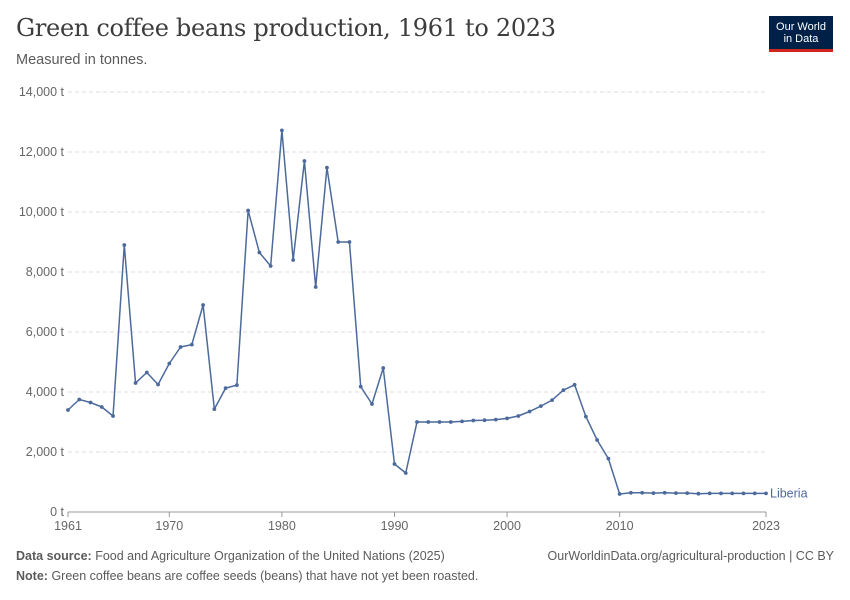 Image resolution: width=850 pixels, height=600 pixels. Describe the element at coordinates (282, 526) in the screenshot. I see `x-tick-label: 1980` at that location.